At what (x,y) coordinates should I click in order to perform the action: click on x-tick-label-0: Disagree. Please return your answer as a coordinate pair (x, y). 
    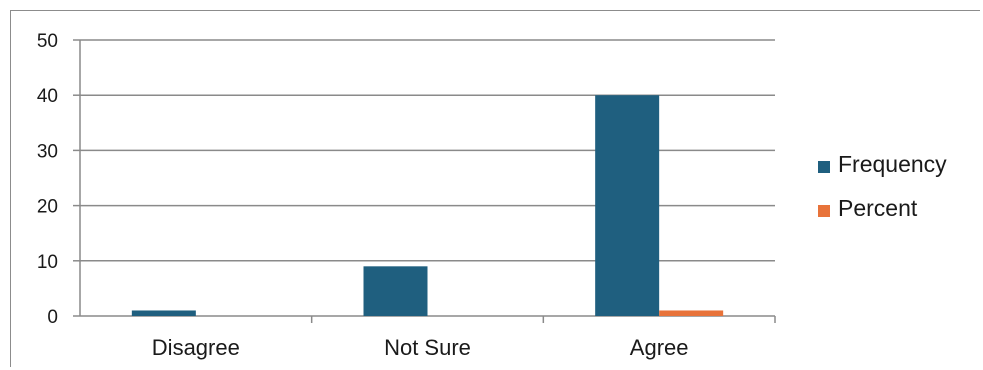
    Looking at the image, I should click on (196, 347).